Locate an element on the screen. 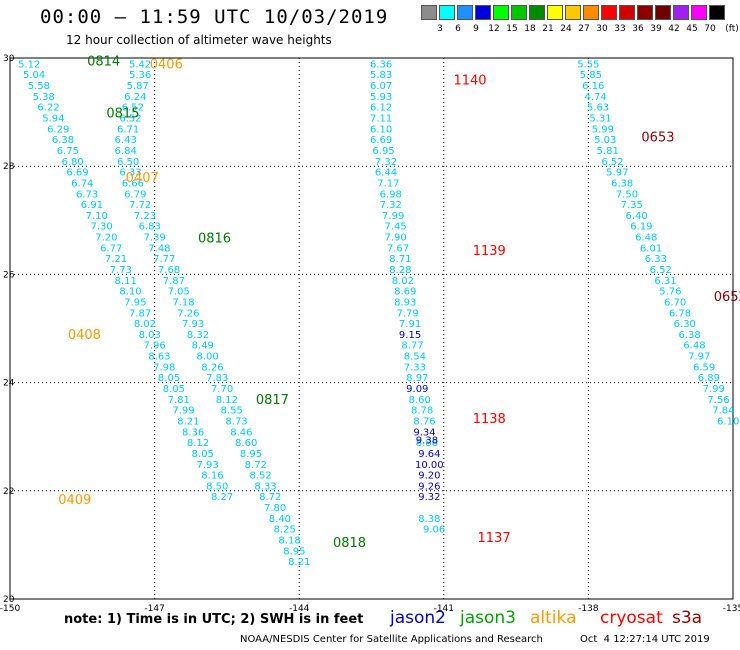 This screenshot has height=650, width=740. swh-value-label: 6.40 is located at coordinates (636, 216).